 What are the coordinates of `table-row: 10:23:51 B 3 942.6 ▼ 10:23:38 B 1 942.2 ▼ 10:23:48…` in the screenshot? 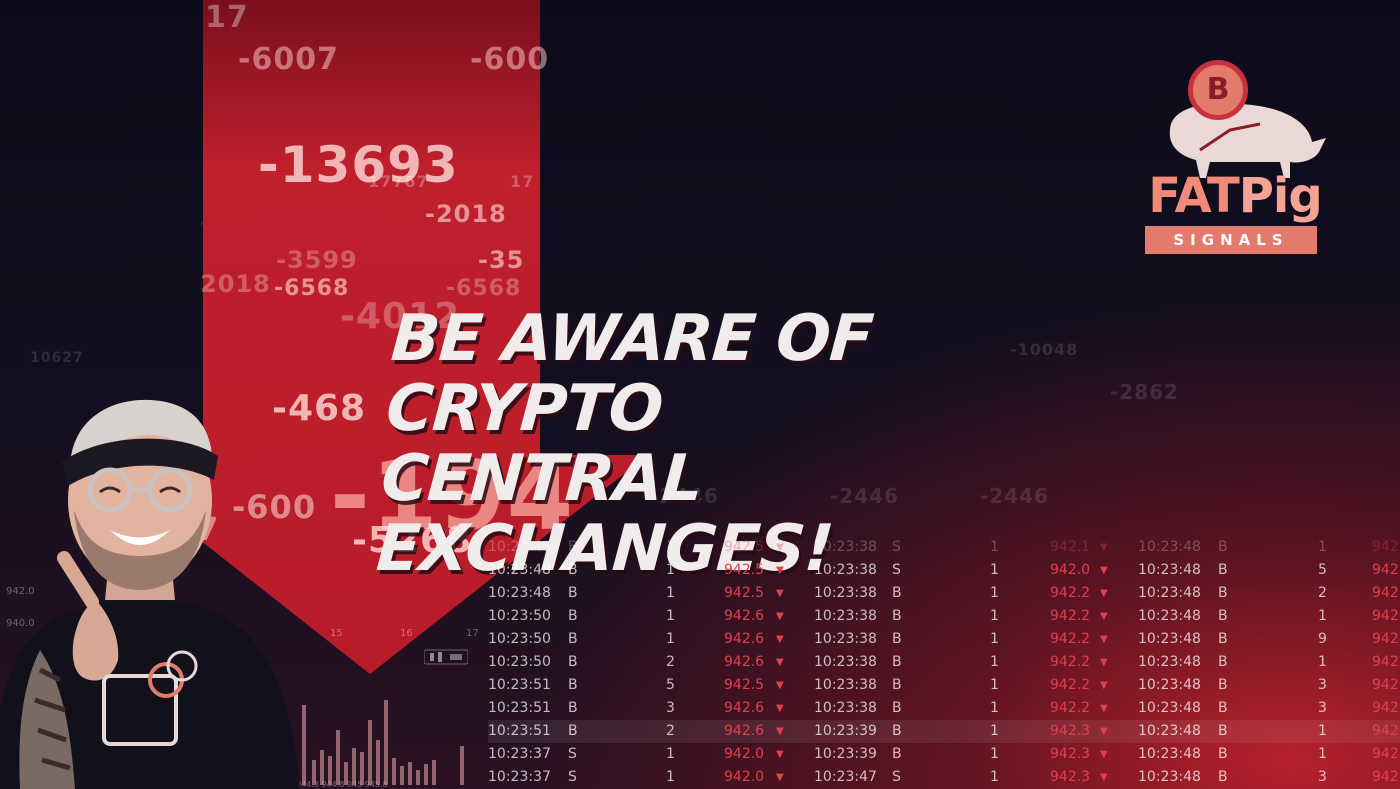 It's located at (944, 708).